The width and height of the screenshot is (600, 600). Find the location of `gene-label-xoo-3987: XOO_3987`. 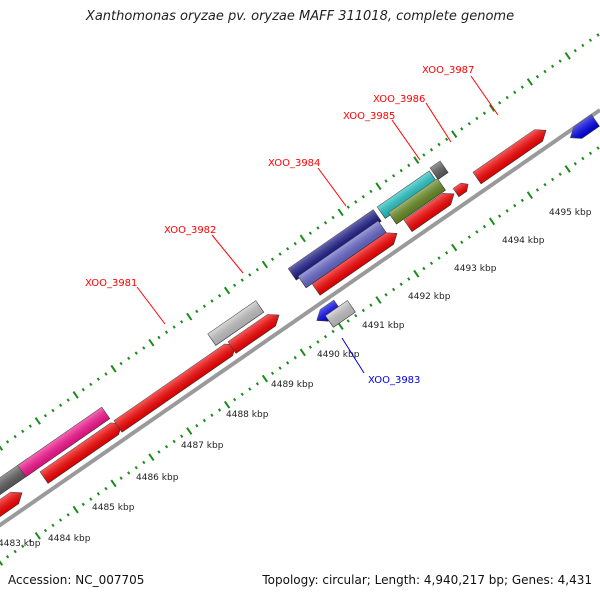

gene-label-xoo-3987: XOO_3987 is located at coordinates (448, 70).